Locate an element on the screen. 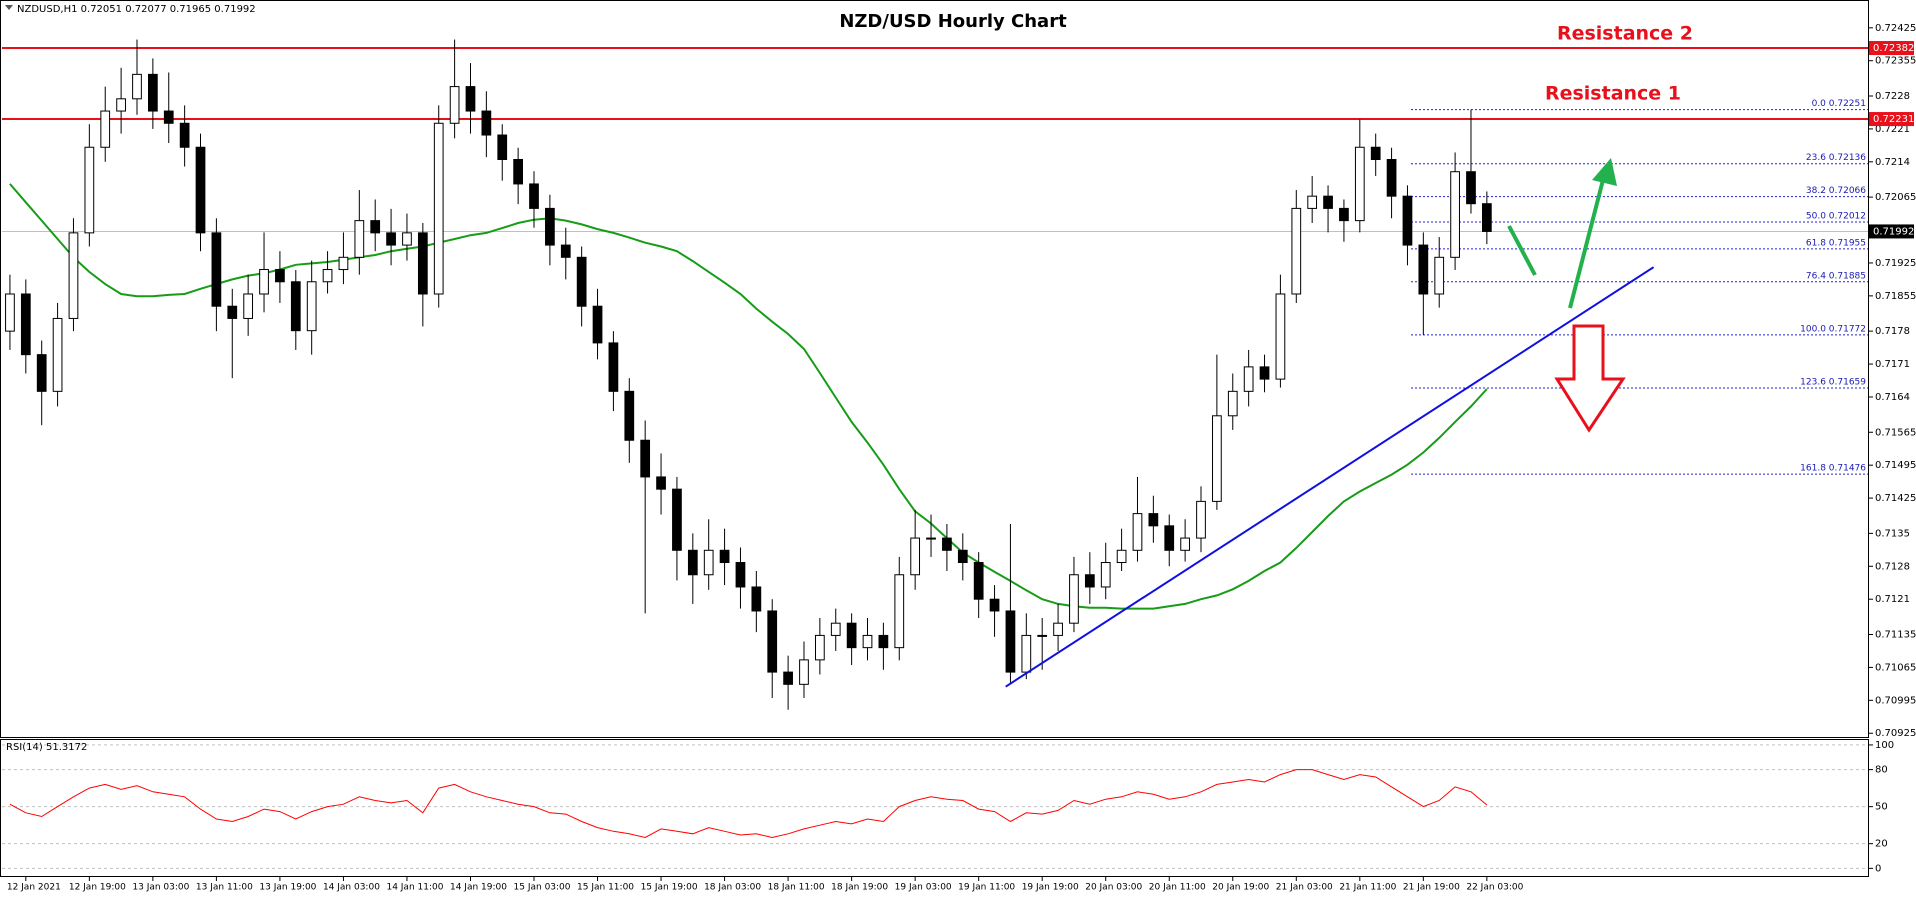  x-tick-label: 13 Jan 03:00 is located at coordinates (160, 888).